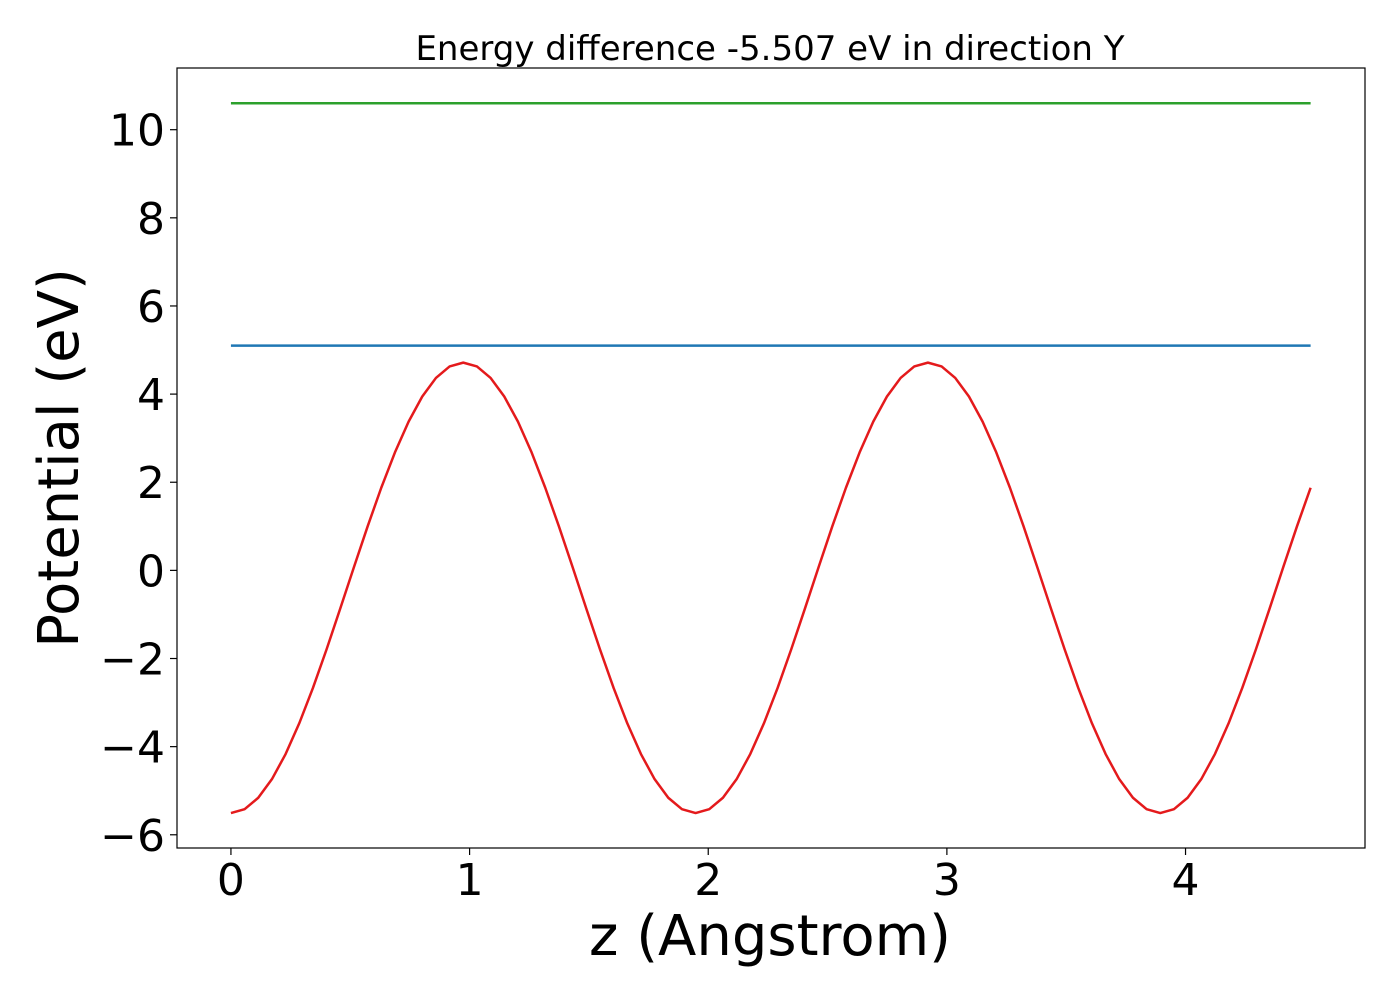  I want to click on x-tick-label: 3, so click(947, 880).